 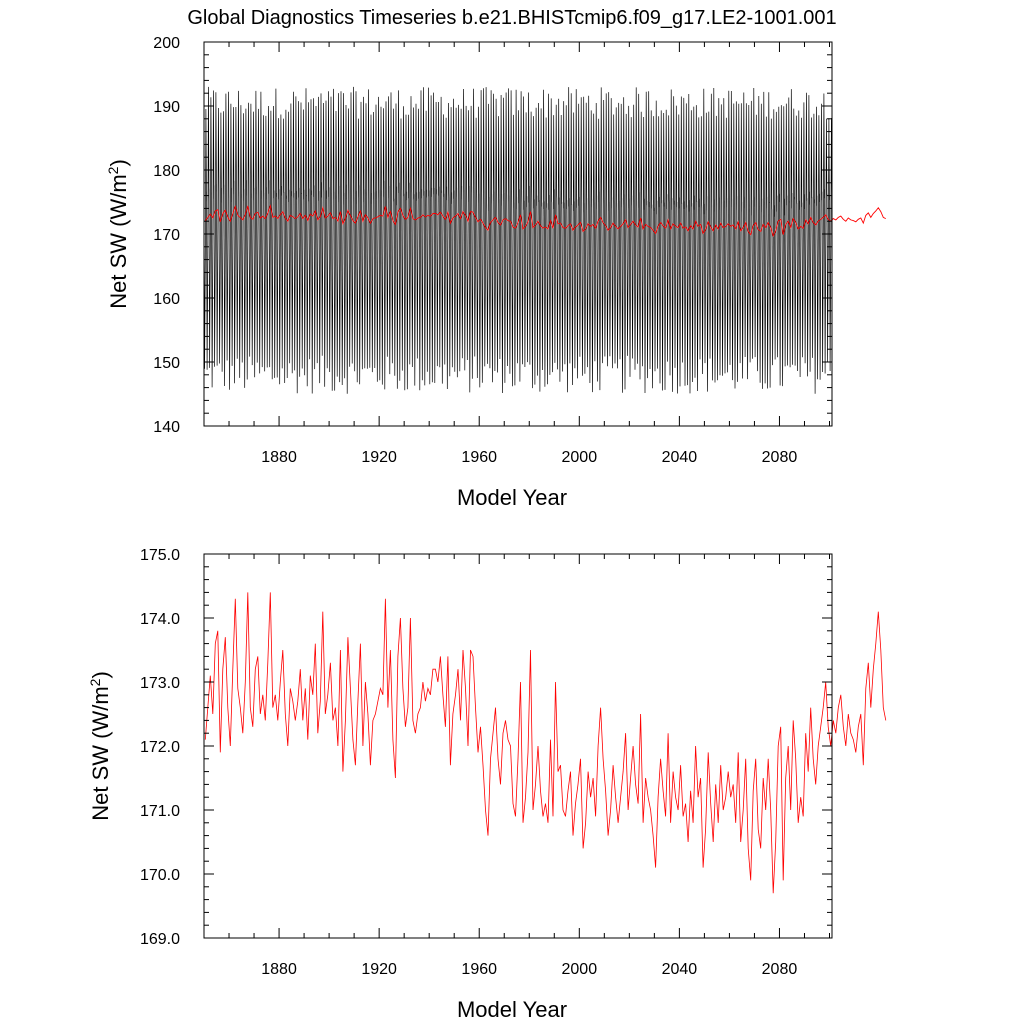 I want to click on bottom-x-tick-label: 2040, so click(x=680, y=969).